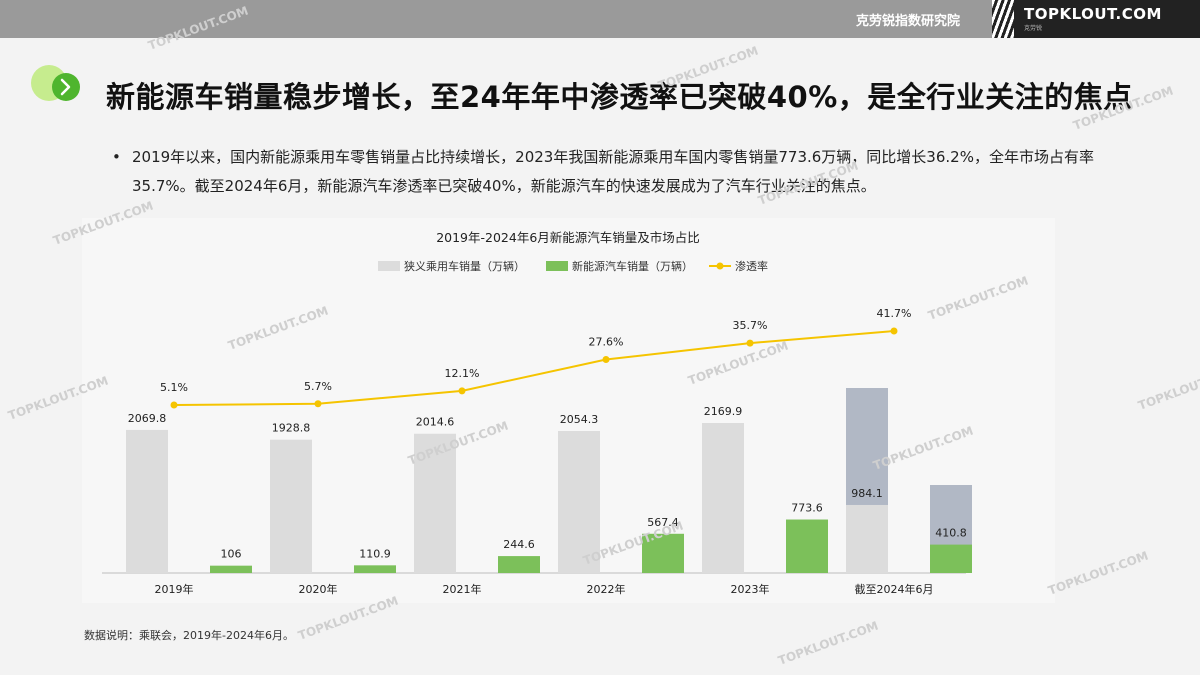 This screenshot has width=1200, height=675. Describe the element at coordinates (318, 589) in the screenshot. I see `category-label: 2020年` at that location.